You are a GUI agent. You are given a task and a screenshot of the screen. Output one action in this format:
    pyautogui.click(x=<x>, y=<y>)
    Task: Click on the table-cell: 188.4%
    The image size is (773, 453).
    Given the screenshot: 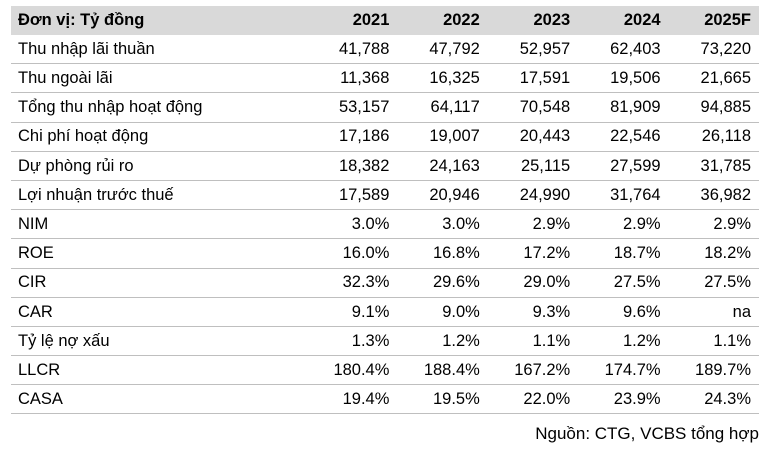 What is the action you would take?
    pyautogui.click(x=451, y=369)
    